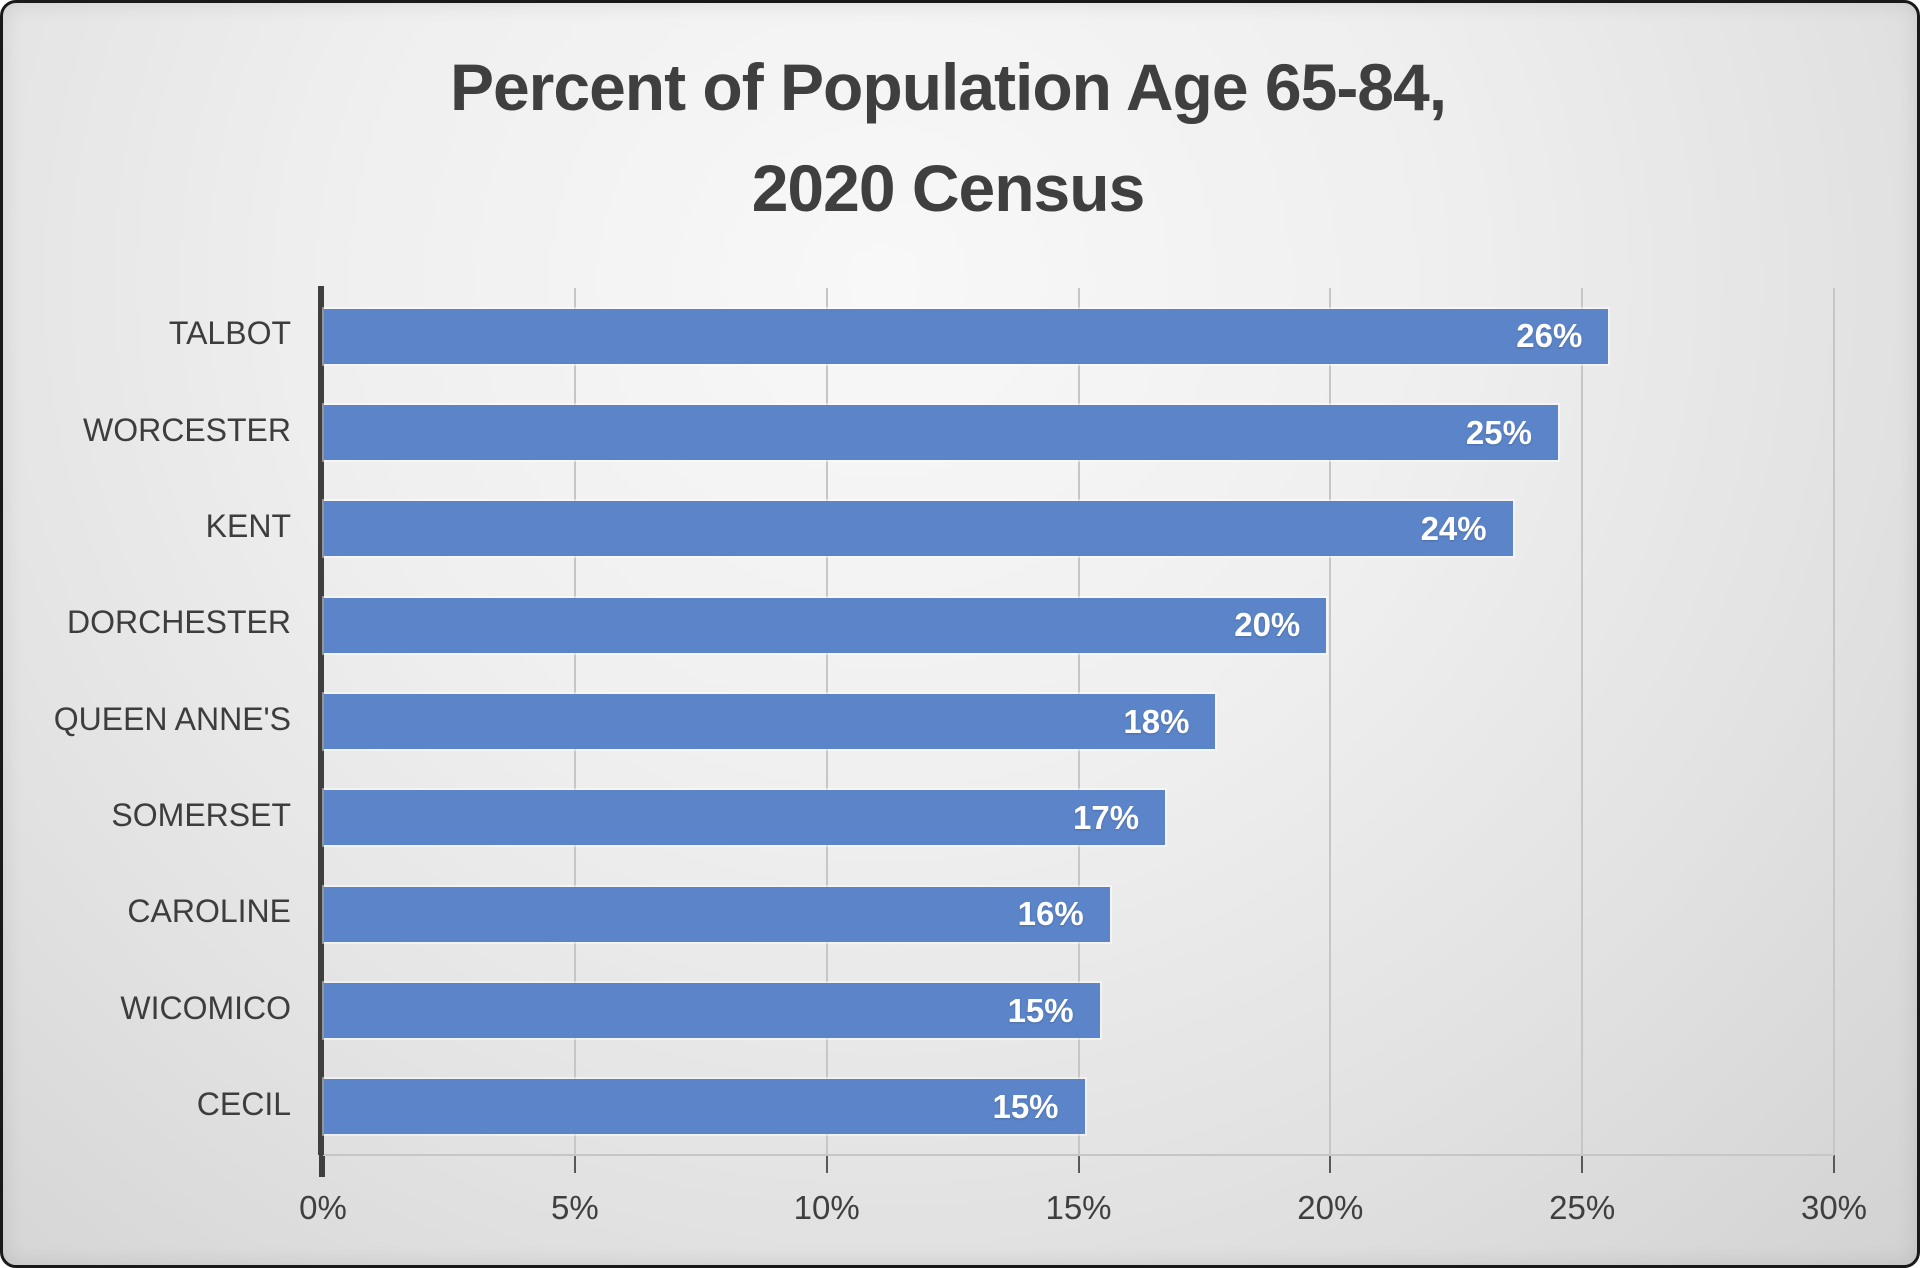 This screenshot has width=1920, height=1268. Describe the element at coordinates (745, 818) in the screenshot. I see `bar-somerset: 17%` at that location.